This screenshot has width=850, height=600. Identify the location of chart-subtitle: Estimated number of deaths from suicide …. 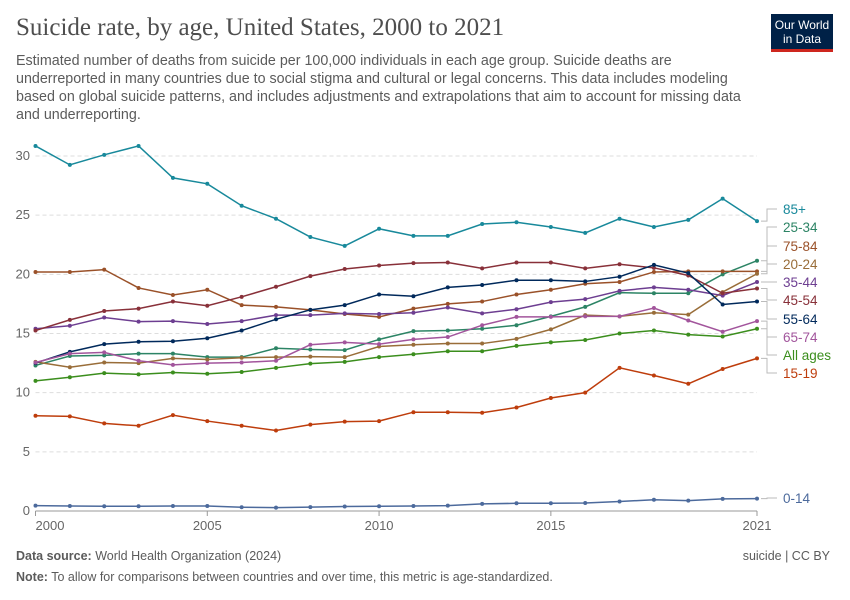
(378, 88).